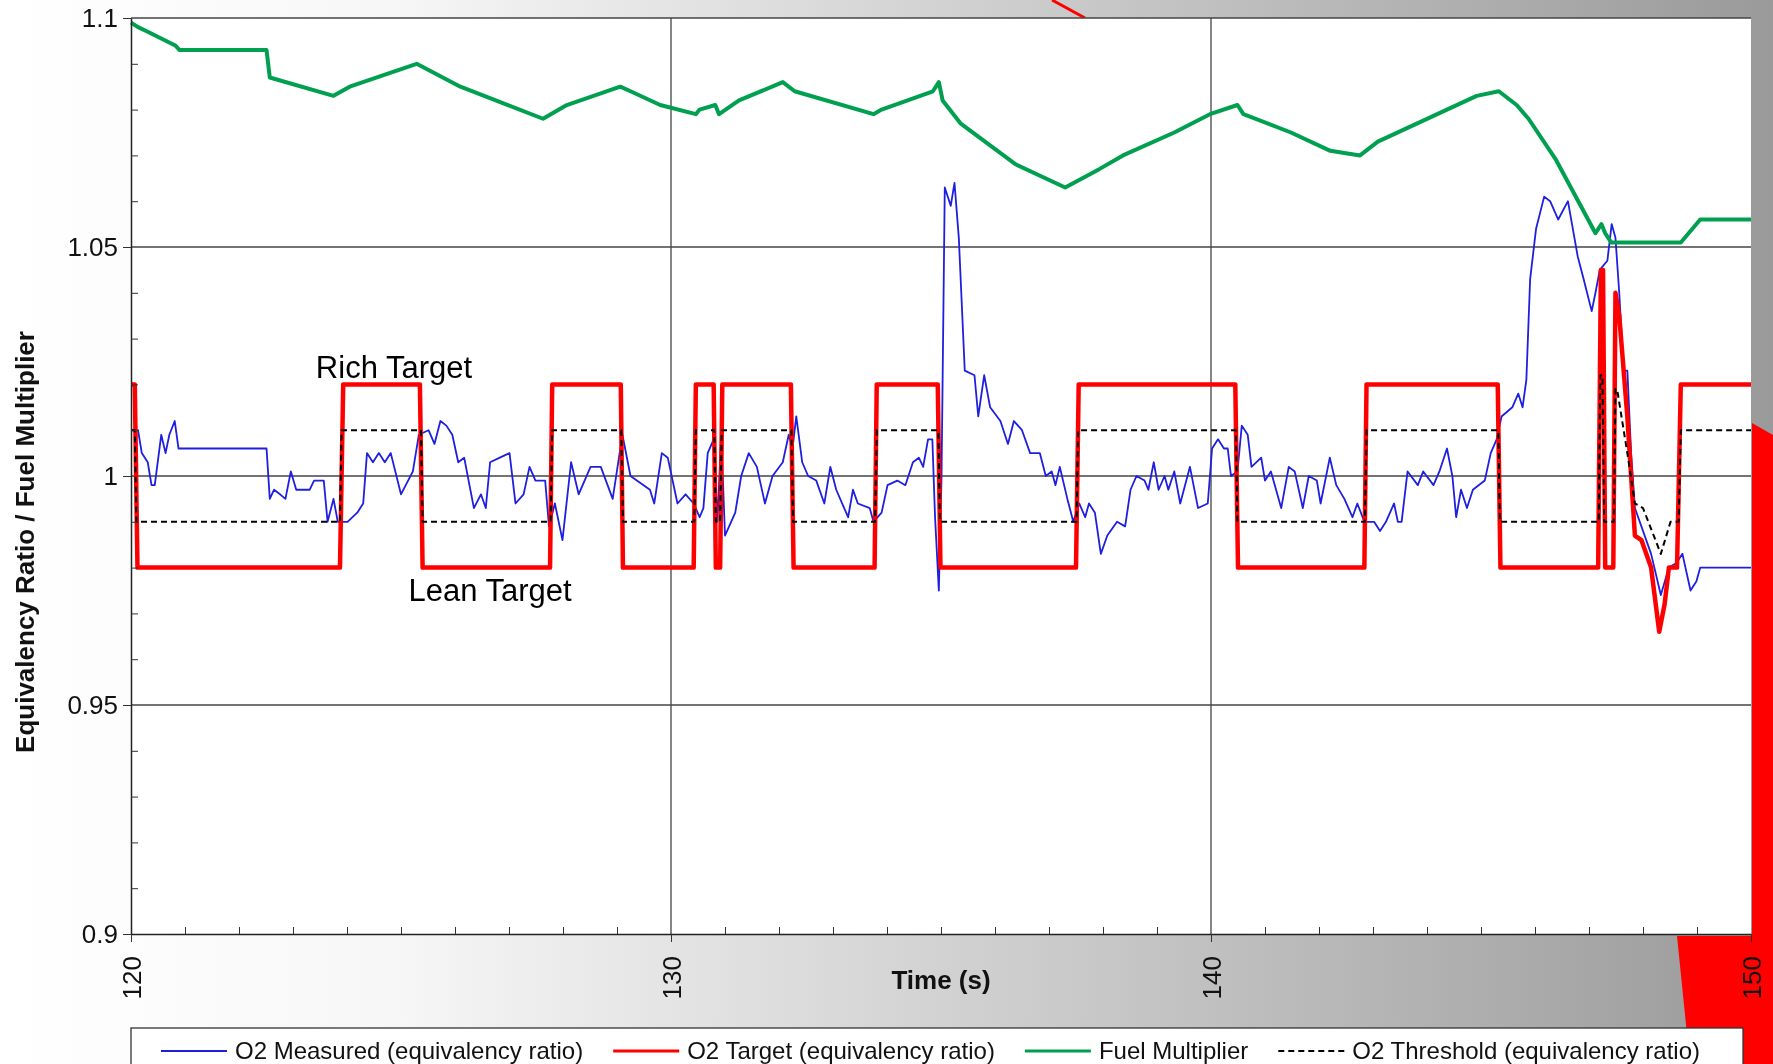  What do you see at coordinates (409, 1050) in the screenshot?
I see `legend-label: O2 Measured (equivalency ratio)` at bounding box center [409, 1050].